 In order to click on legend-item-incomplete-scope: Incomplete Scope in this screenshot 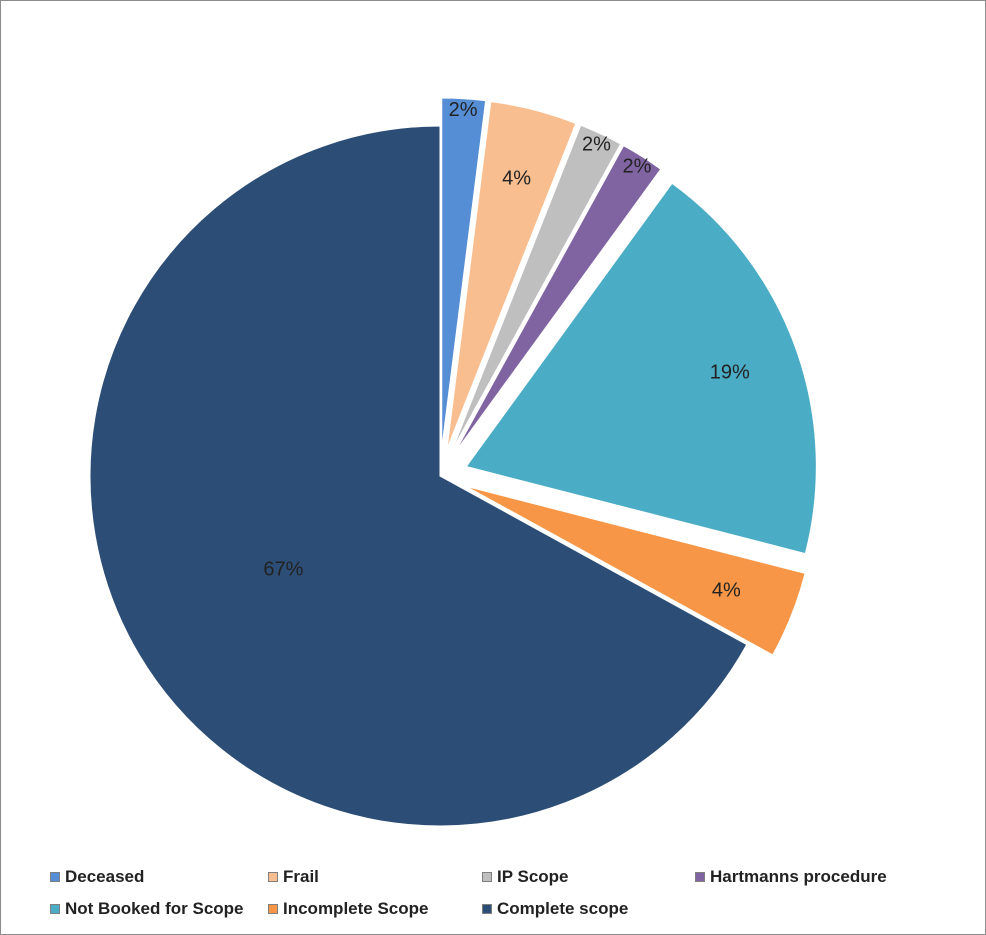, I will do `click(348, 909)`.